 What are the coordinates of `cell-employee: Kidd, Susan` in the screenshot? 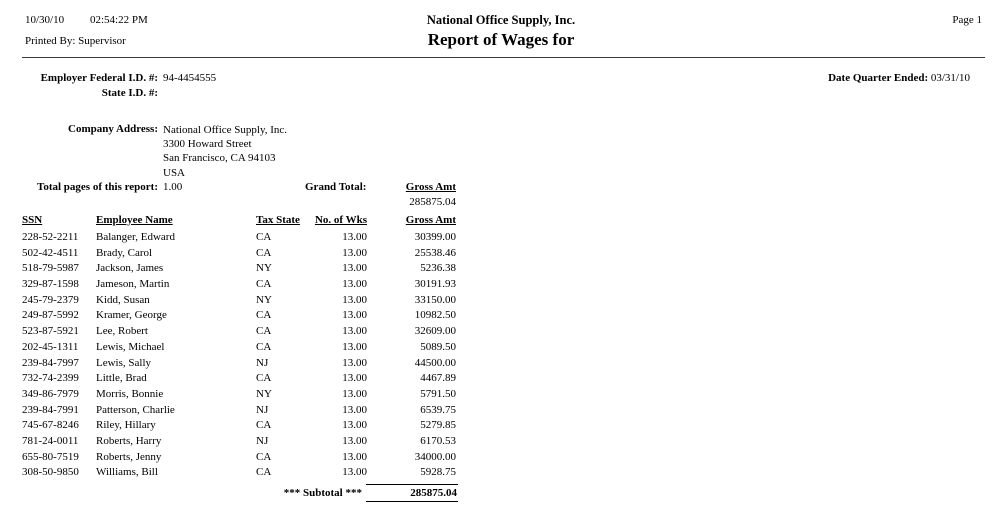 It's located at (123, 299).